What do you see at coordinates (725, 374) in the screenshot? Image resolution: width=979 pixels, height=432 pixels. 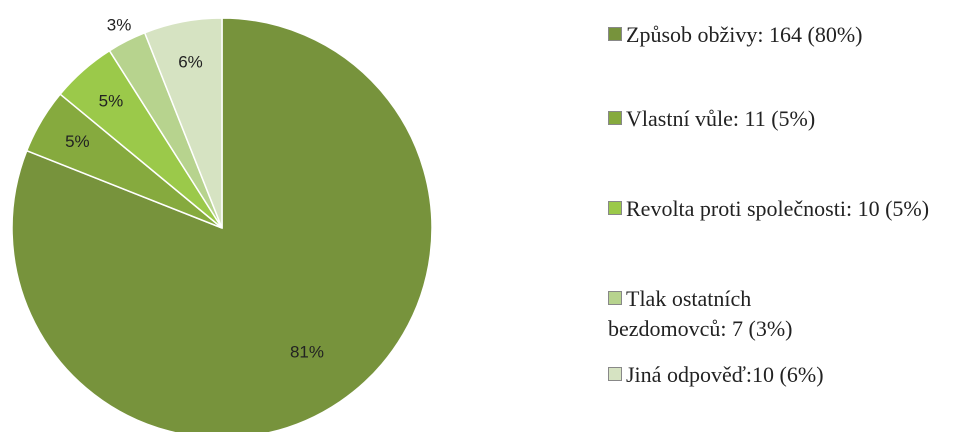 I see `legend-label: Jiná odpověď:10 (6%)` at bounding box center [725, 374].